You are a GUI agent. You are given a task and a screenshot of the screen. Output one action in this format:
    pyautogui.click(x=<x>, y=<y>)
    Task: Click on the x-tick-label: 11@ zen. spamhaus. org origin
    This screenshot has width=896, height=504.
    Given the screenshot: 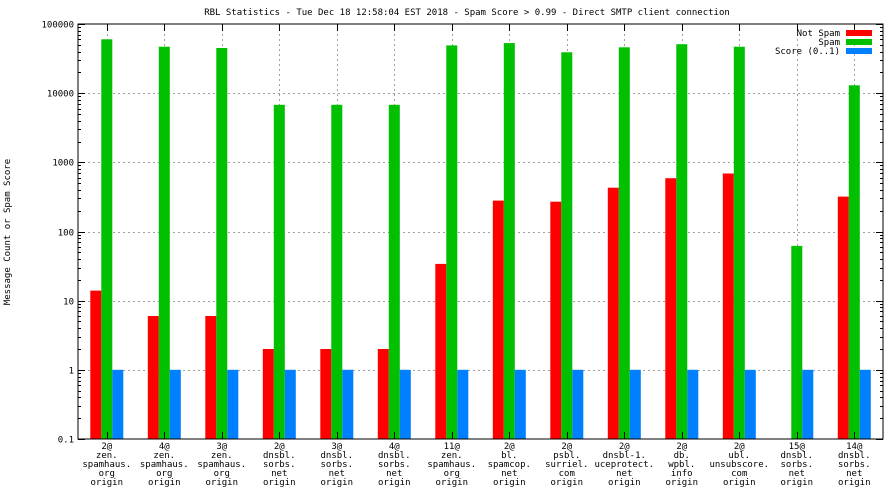 What is the action you would take?
    pyautogui.click(x=451, y=465)
    